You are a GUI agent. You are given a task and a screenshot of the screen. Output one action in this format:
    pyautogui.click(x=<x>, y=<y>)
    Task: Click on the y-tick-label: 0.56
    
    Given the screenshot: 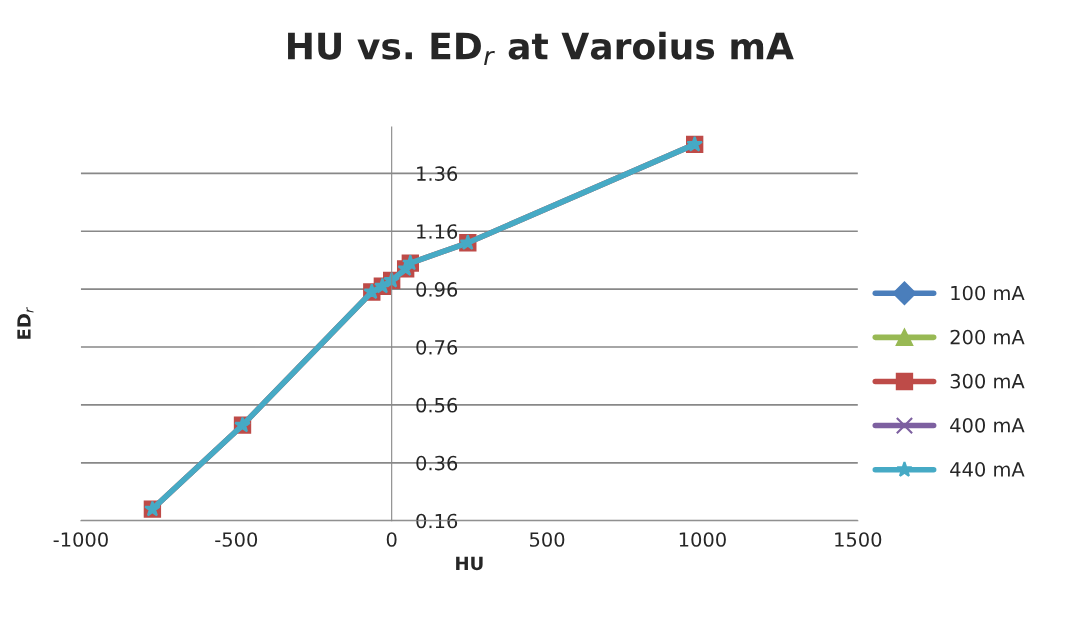 What is the action you would take?
    pyautogui.click(x=437, y=405)
    